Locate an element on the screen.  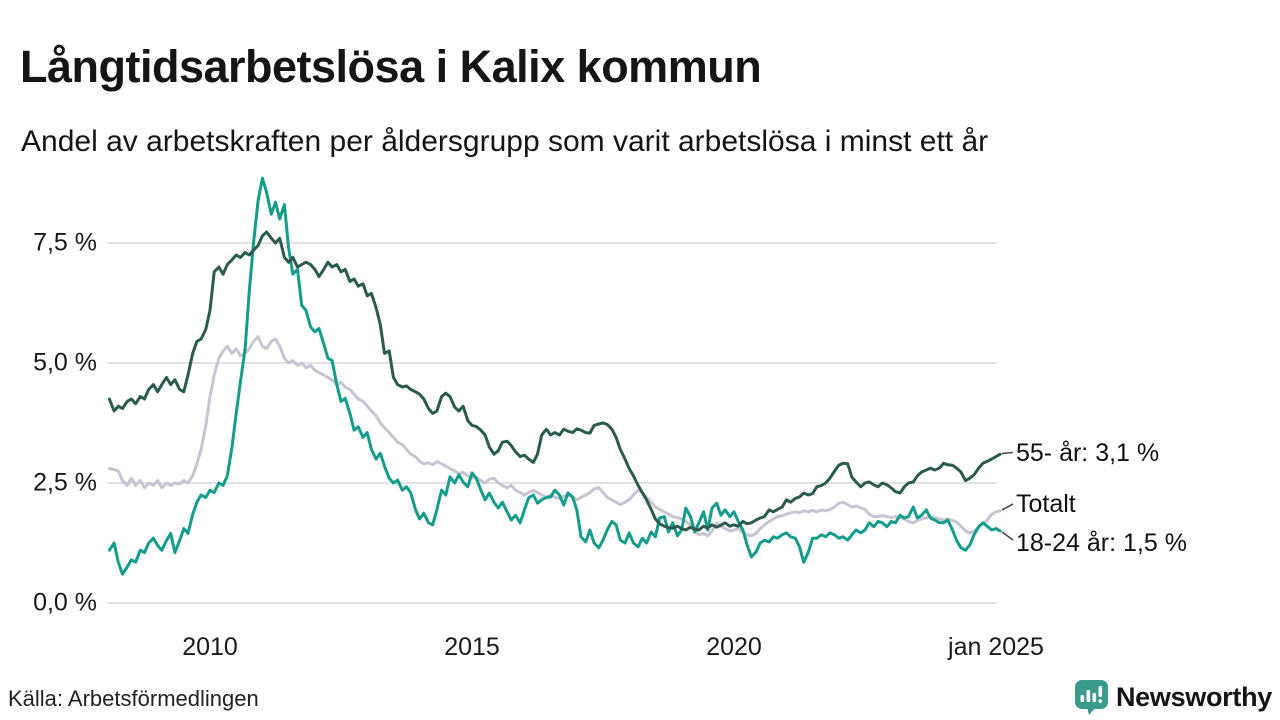
source-note: Källa: Arbetsförmedlingen is located at coordinates (133, 698).